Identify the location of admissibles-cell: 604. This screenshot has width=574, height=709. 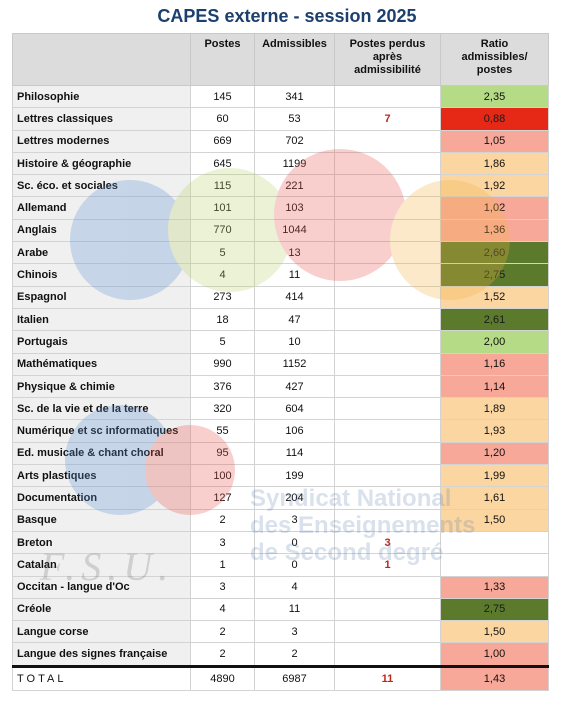
(294, 409).